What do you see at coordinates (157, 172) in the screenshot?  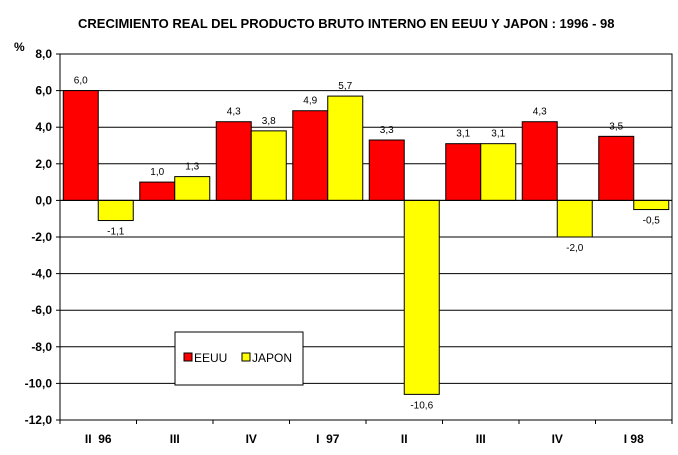 I see `data-label: 1,0` at bounding box center [157, 172].